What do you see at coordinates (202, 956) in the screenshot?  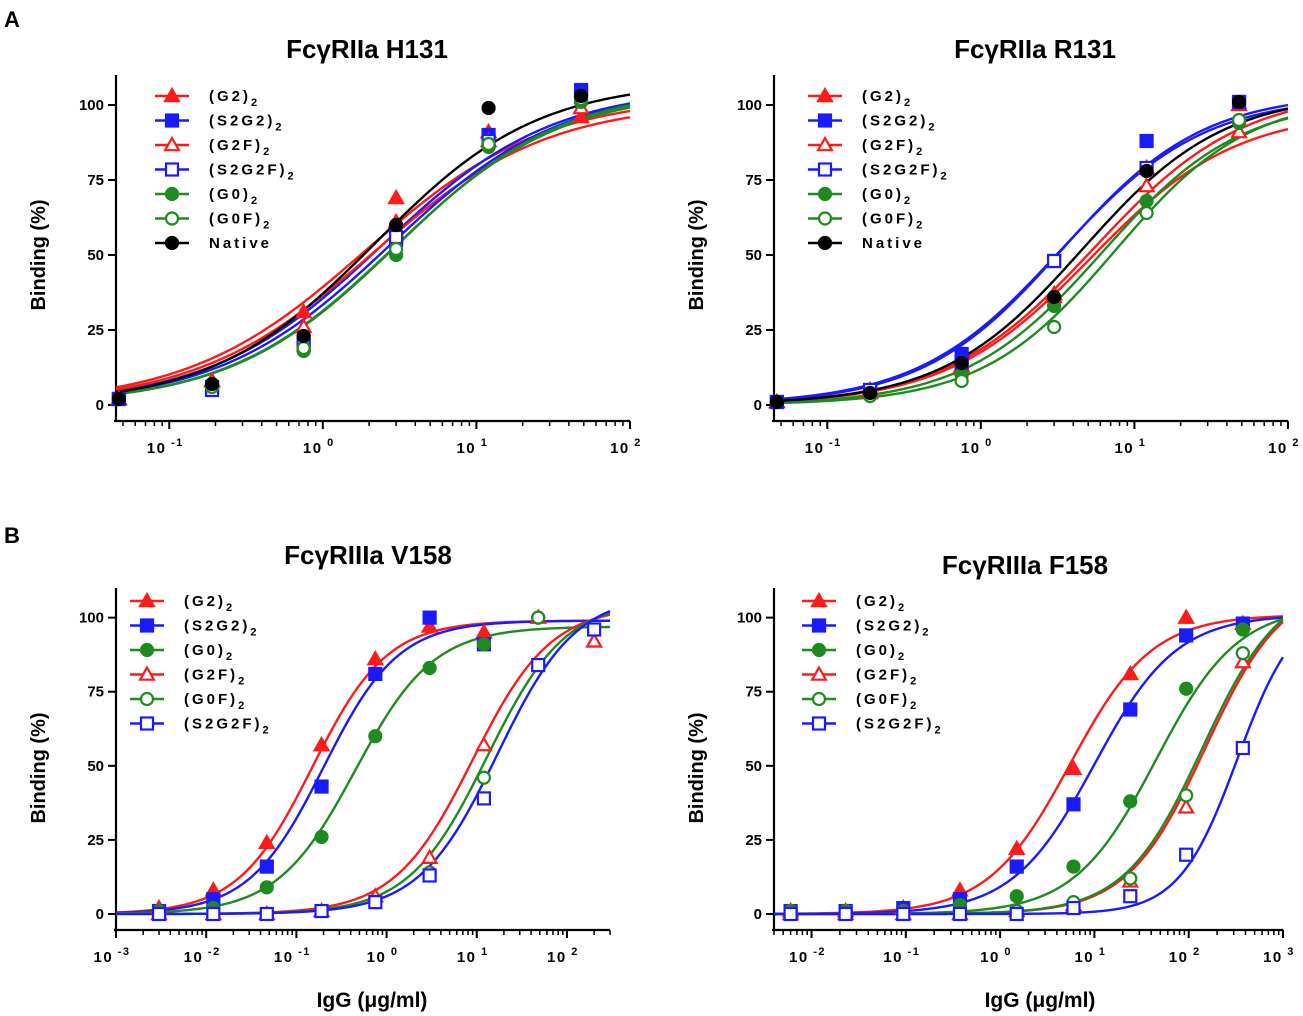 I see `x-tick-label: 10 -2` at bounding box center [202, 956].